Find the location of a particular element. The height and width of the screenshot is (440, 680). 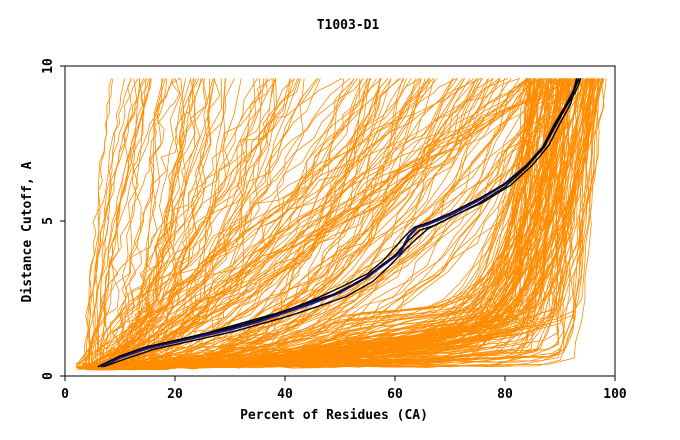

x-axis-label: Percent of Residues (CA) is located at coordinates (334, 415).